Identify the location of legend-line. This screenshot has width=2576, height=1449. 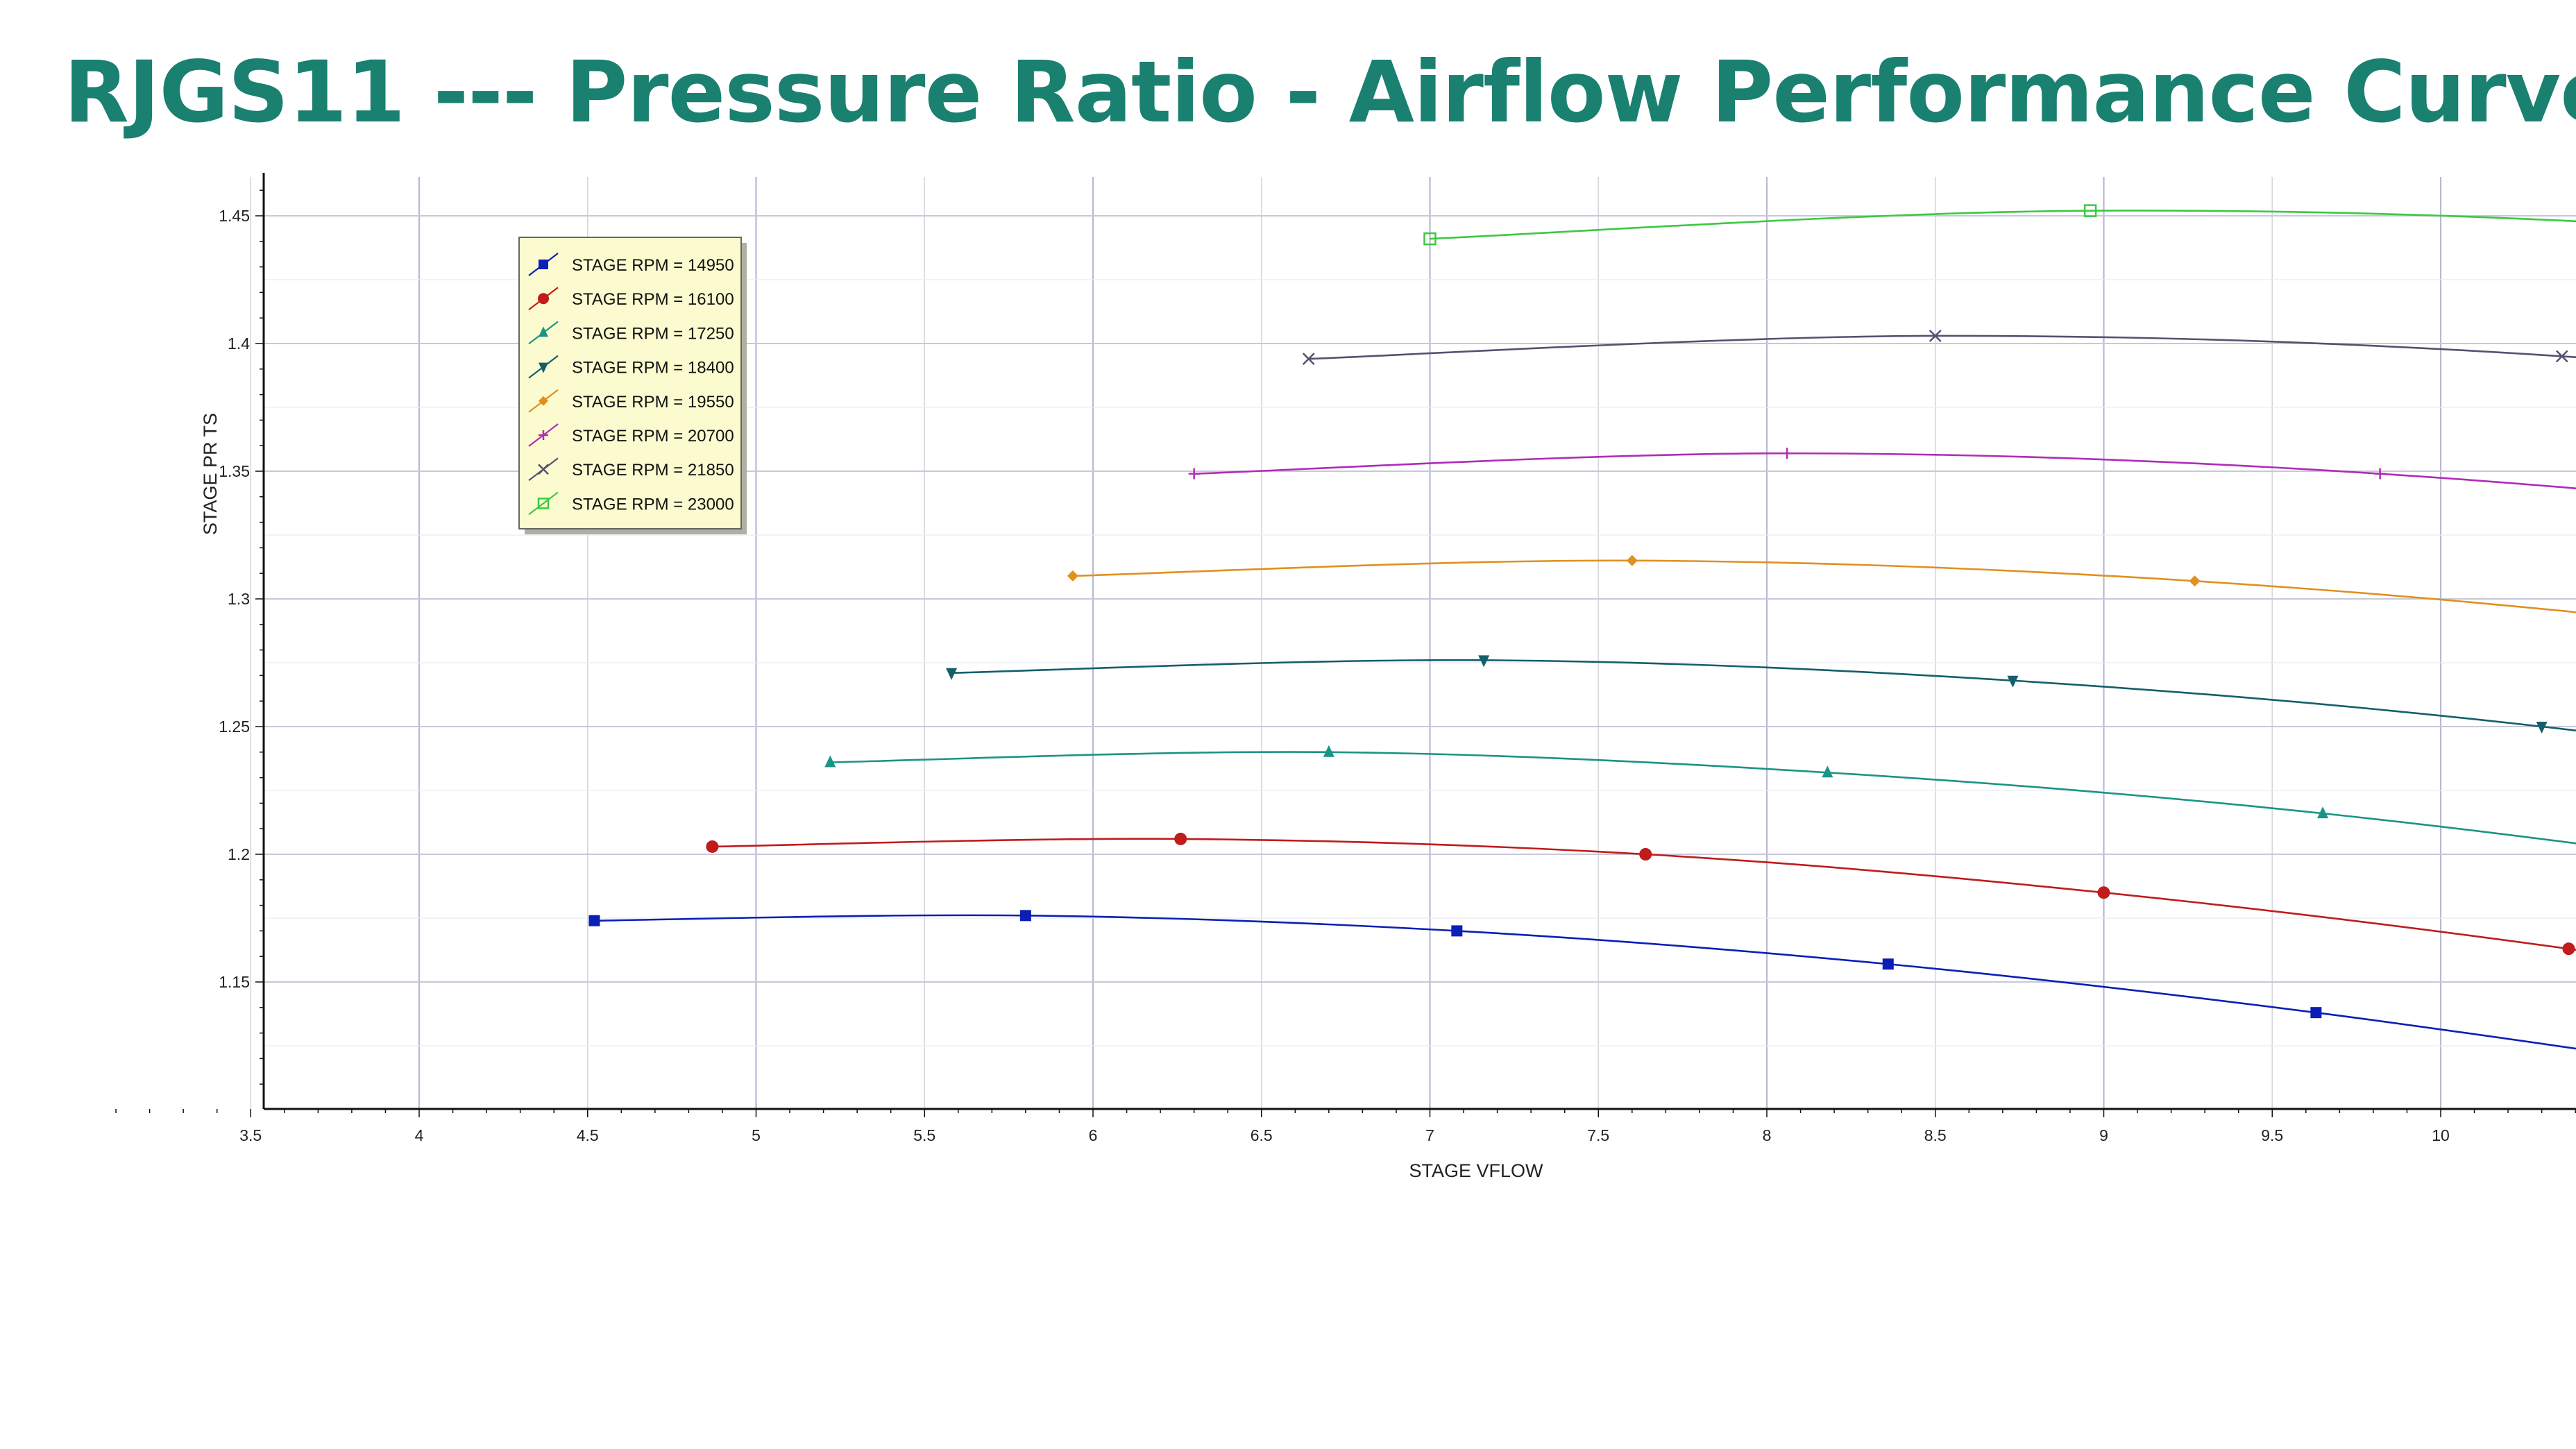
(544, 504).